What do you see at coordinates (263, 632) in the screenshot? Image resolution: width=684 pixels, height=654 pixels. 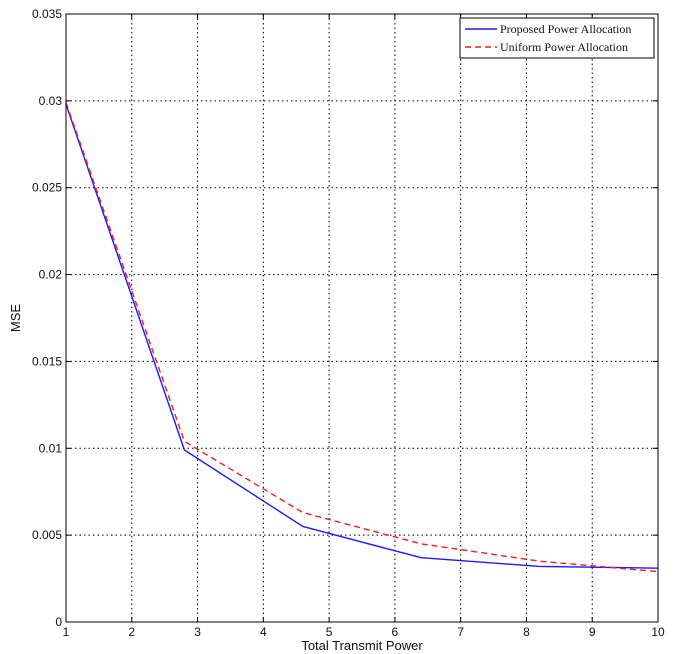 I see `x-tick-label: 4` at bounding box center [263, 632].